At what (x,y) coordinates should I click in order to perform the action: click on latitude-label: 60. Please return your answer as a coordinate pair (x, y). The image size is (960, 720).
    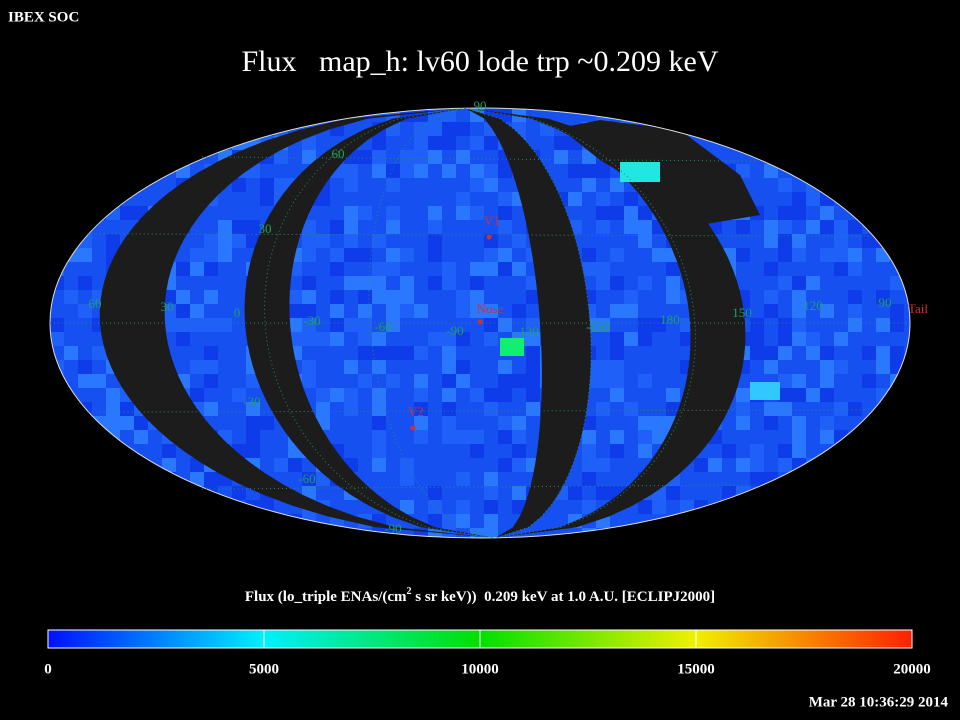
    Looking at the image, I should click on (338, 153).